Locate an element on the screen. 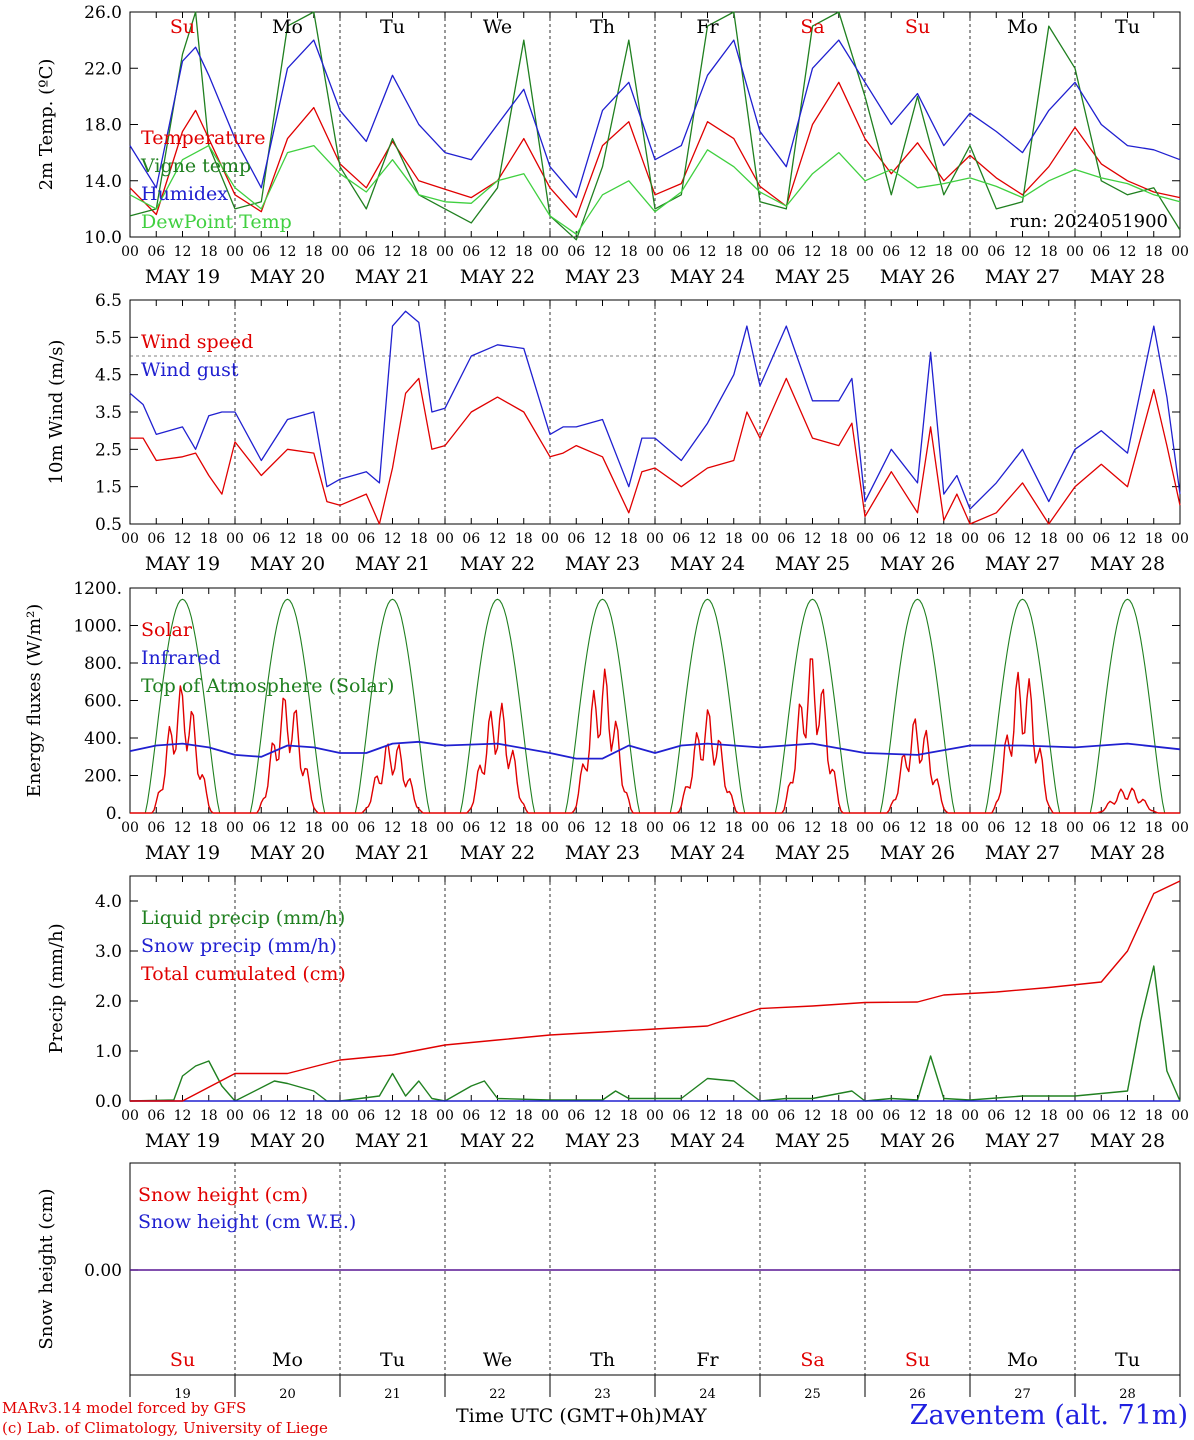 This screenshot has width=1194, height=1440. infrared-line is located at coordinates (655, 750).